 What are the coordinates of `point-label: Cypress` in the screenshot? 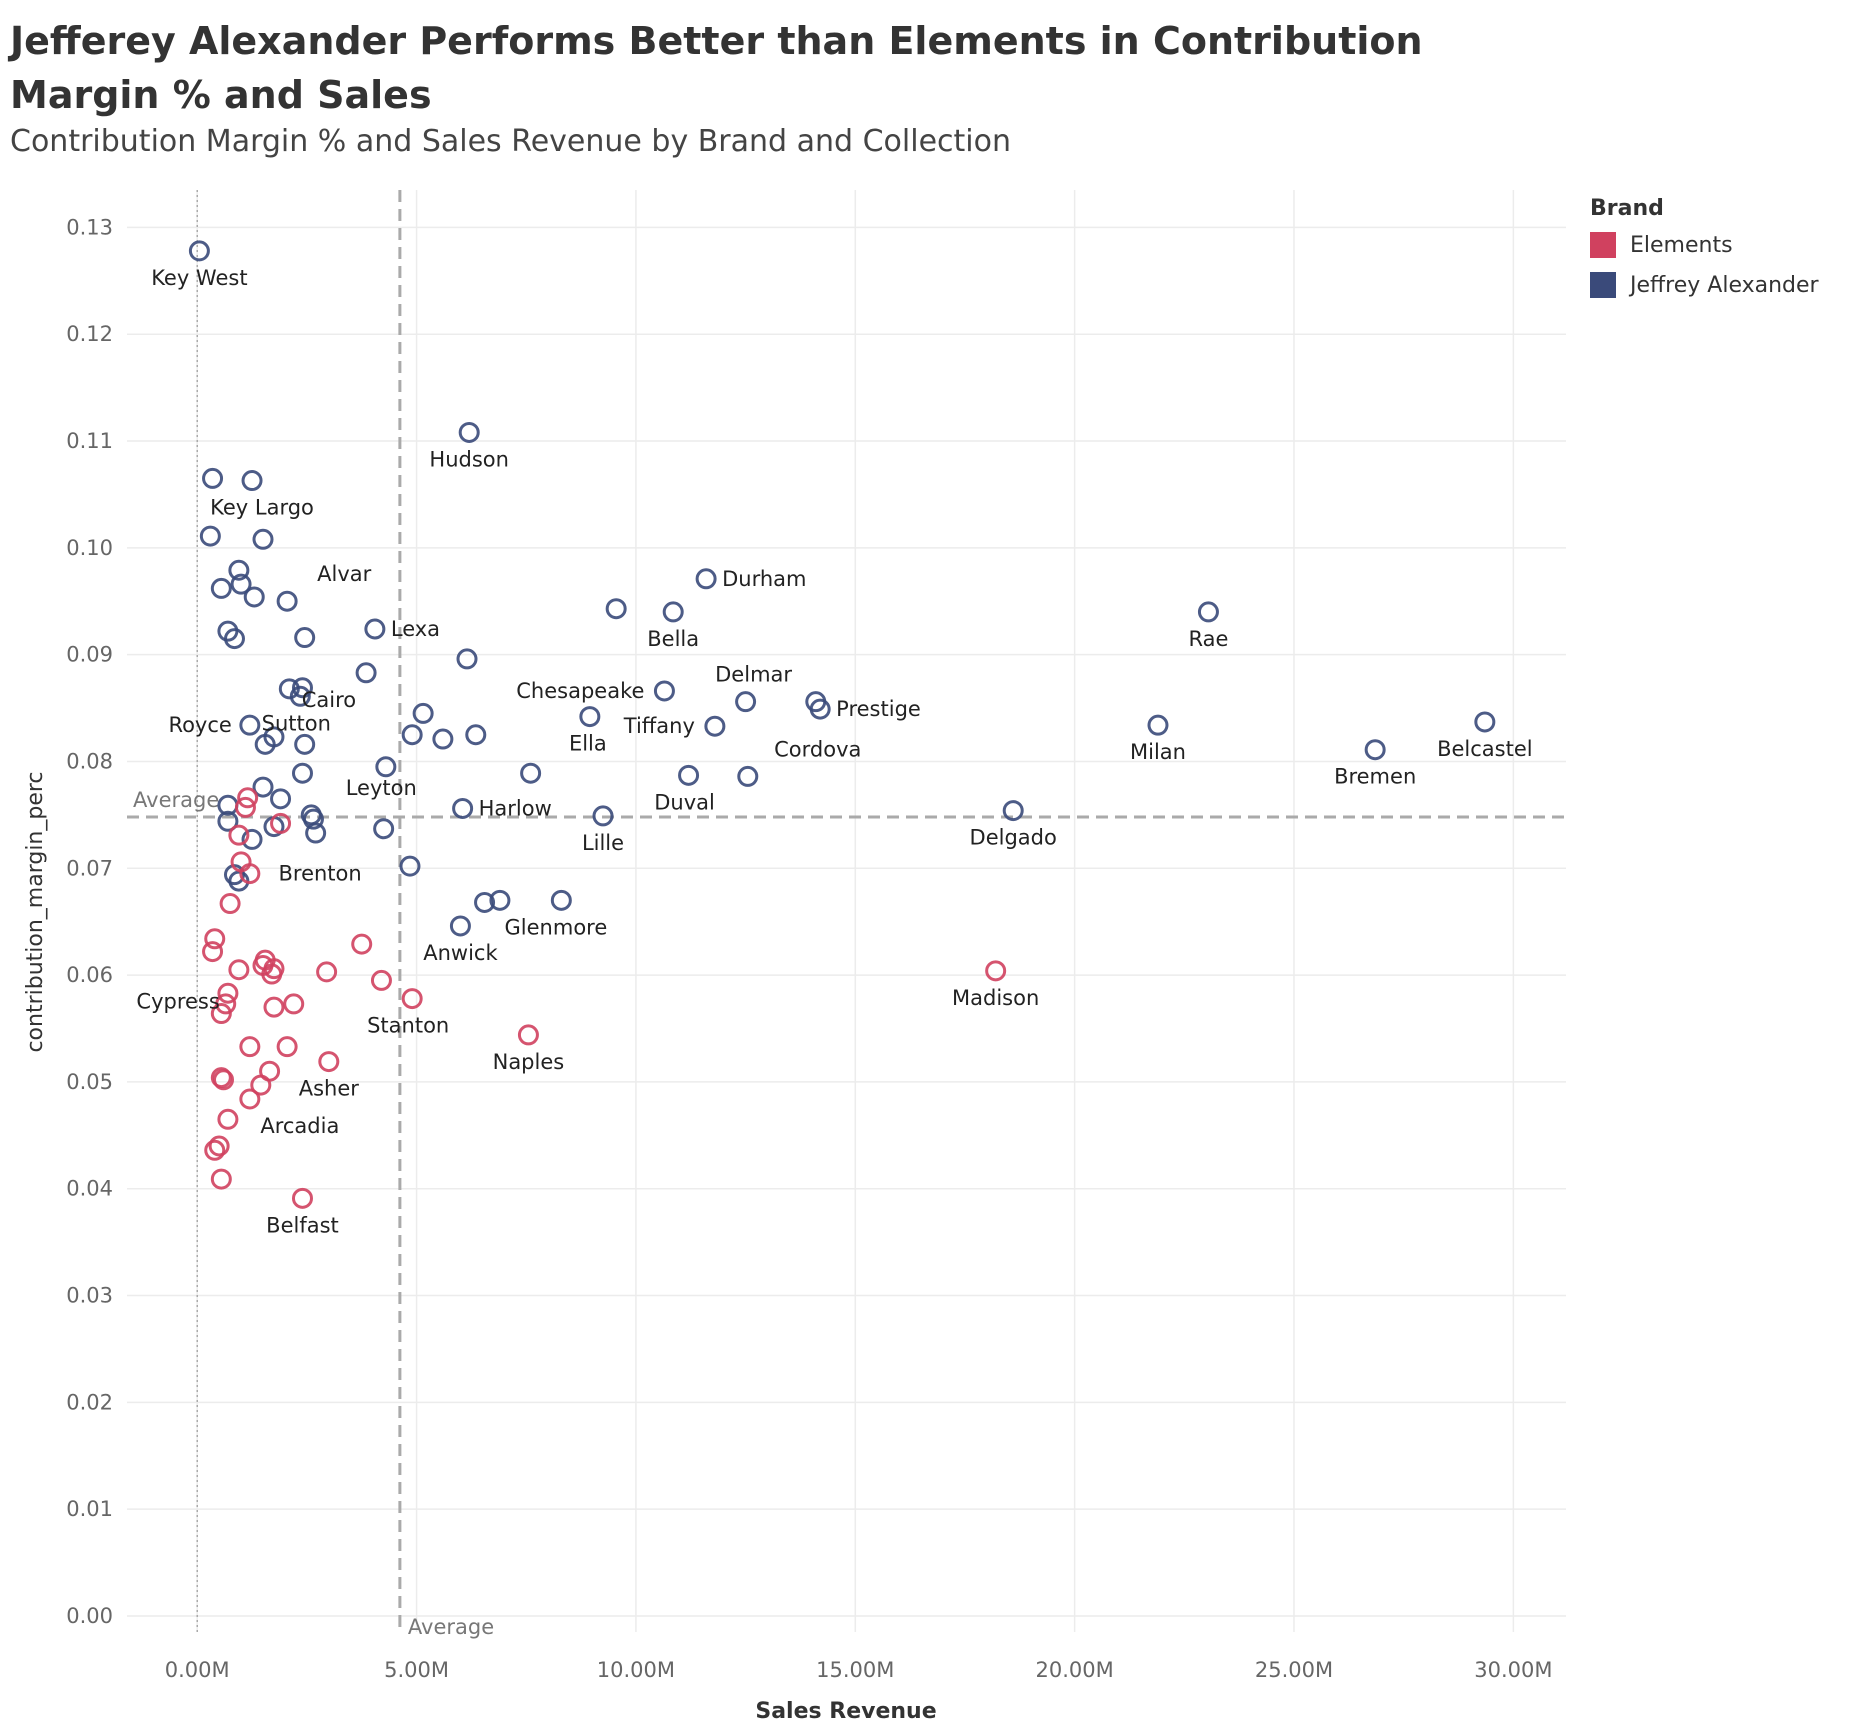 It's located at (177, 1002).